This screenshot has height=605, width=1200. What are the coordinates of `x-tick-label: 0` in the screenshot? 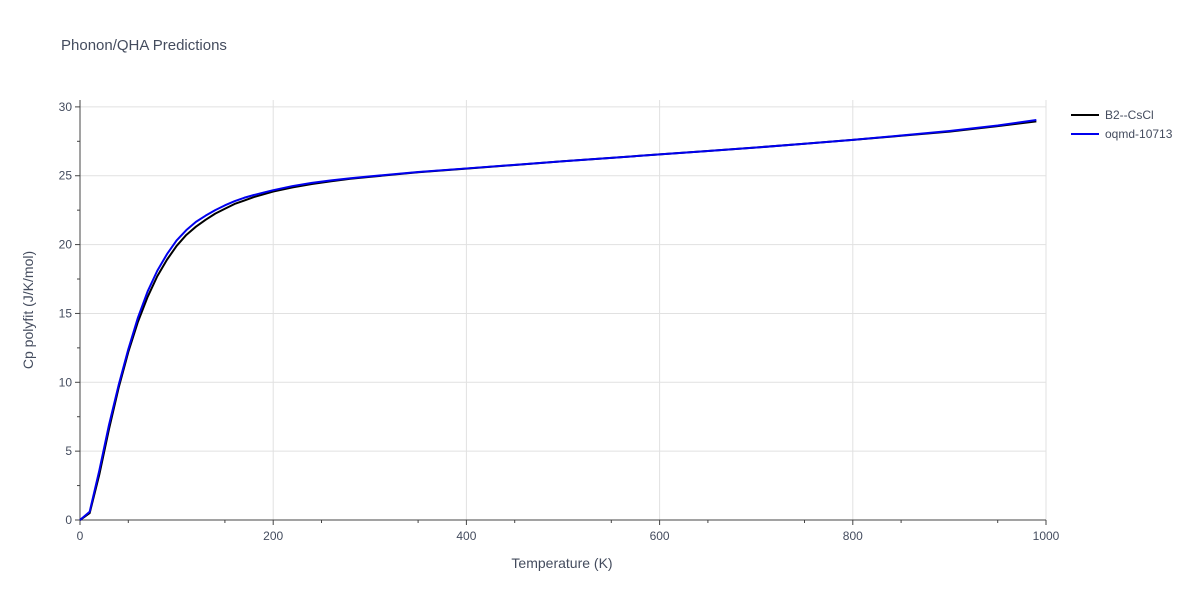 It's located at (80, 536).